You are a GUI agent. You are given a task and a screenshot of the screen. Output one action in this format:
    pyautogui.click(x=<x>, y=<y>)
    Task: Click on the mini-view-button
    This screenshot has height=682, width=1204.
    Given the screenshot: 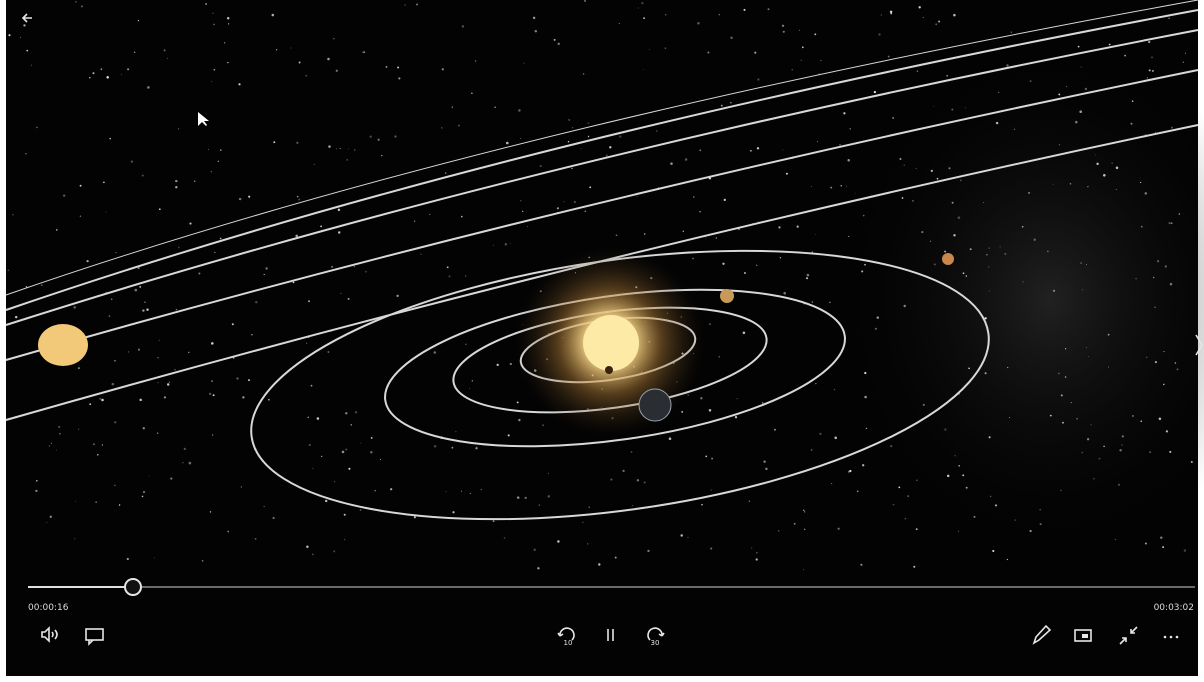 What is the action you would take?
    pyautogui.click(x=1083, y=635)
    